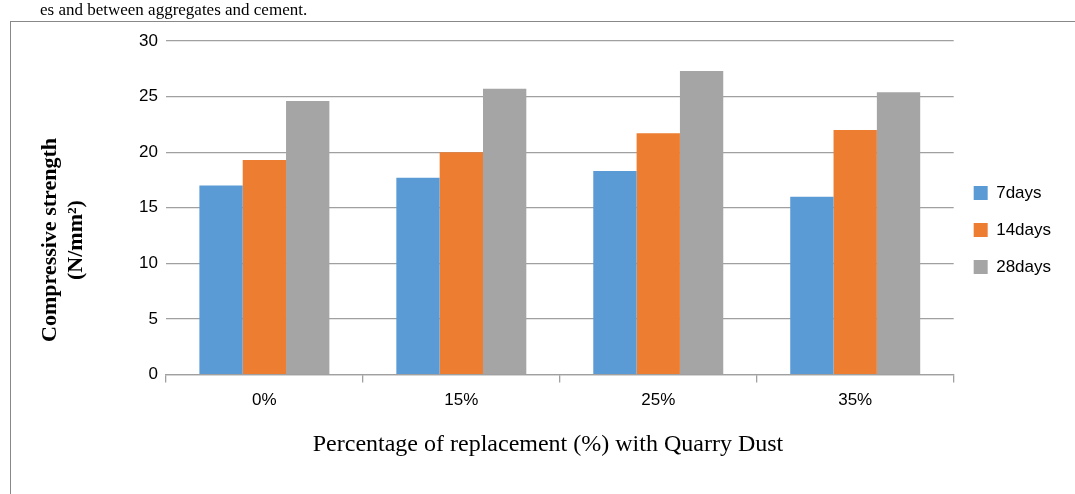 The image size is (1075, 494). Describe the element at coordinates (855, 400) in the screenshot. I see `x-tick-label: 35%` at that location.